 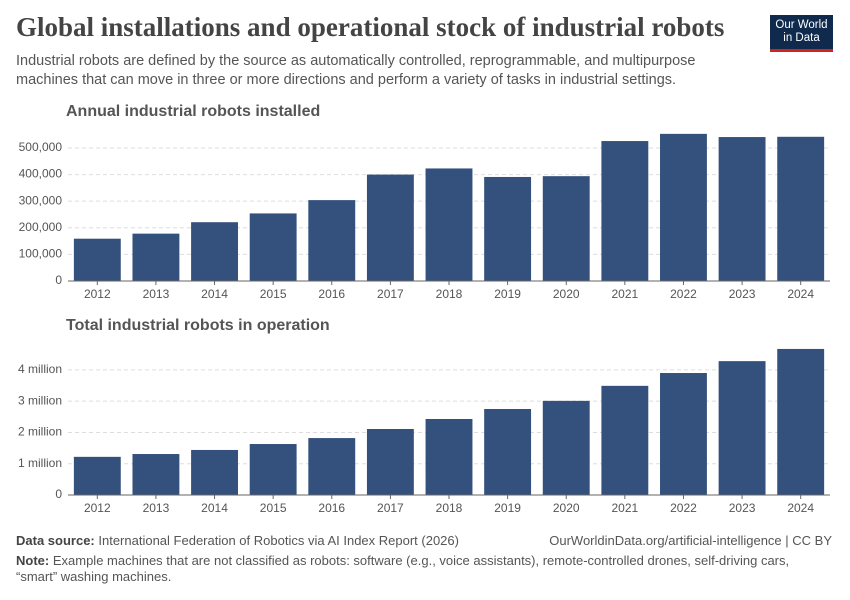 What do you see at coordinates (801, 25) in the screenshot?
I see `logo-line: Our World` at bounding box center [801, 25].